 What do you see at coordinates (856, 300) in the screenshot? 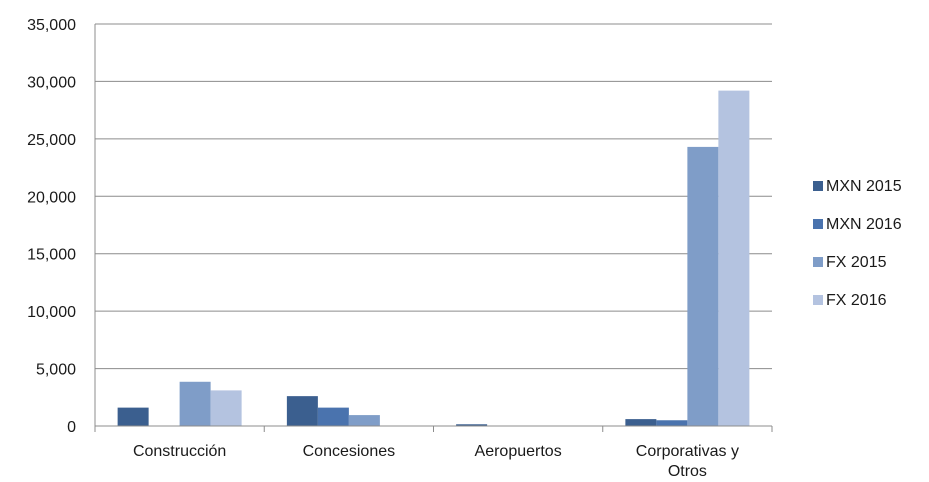
I see `legend-label: FX 2016` at bounding box center [856, 300].